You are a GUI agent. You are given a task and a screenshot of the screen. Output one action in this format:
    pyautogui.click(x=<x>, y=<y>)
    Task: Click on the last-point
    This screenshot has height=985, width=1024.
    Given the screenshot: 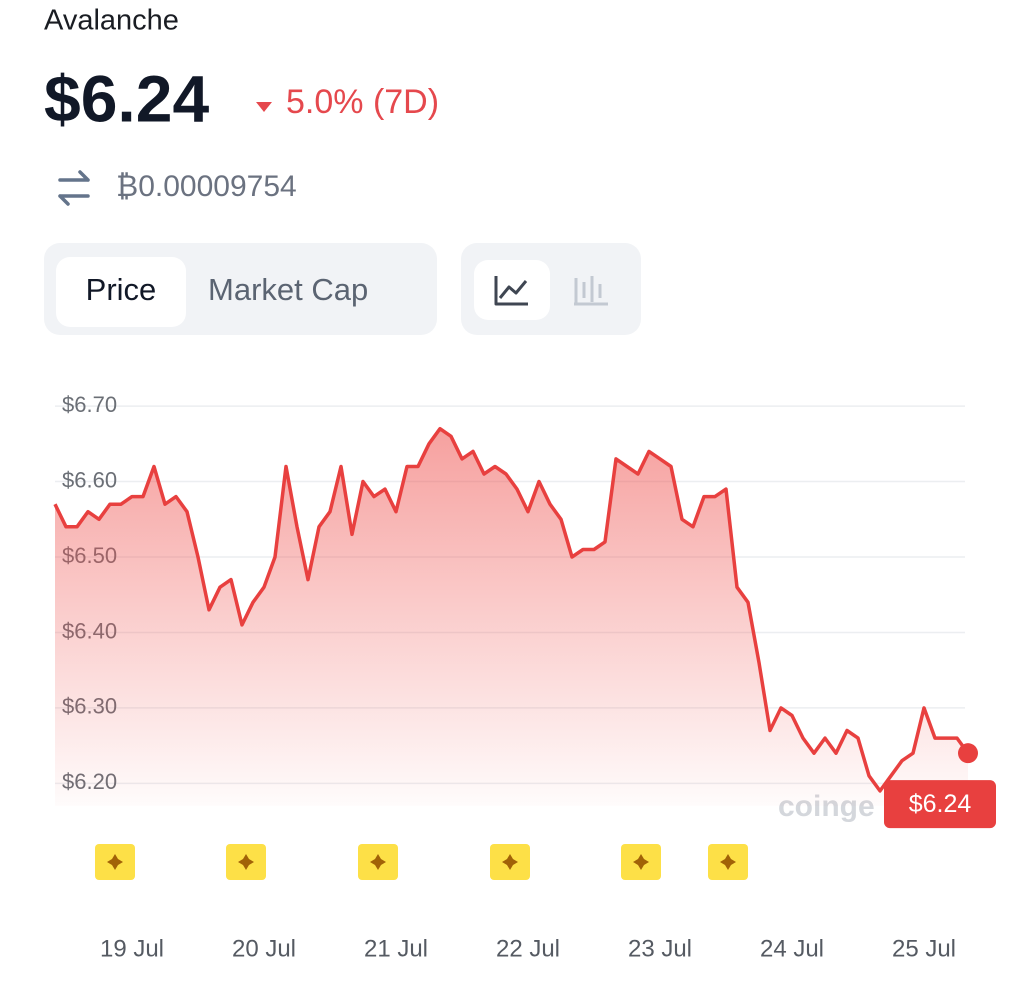 What is the action you would take?
    pyautogui.click(x=968, y=753)
    